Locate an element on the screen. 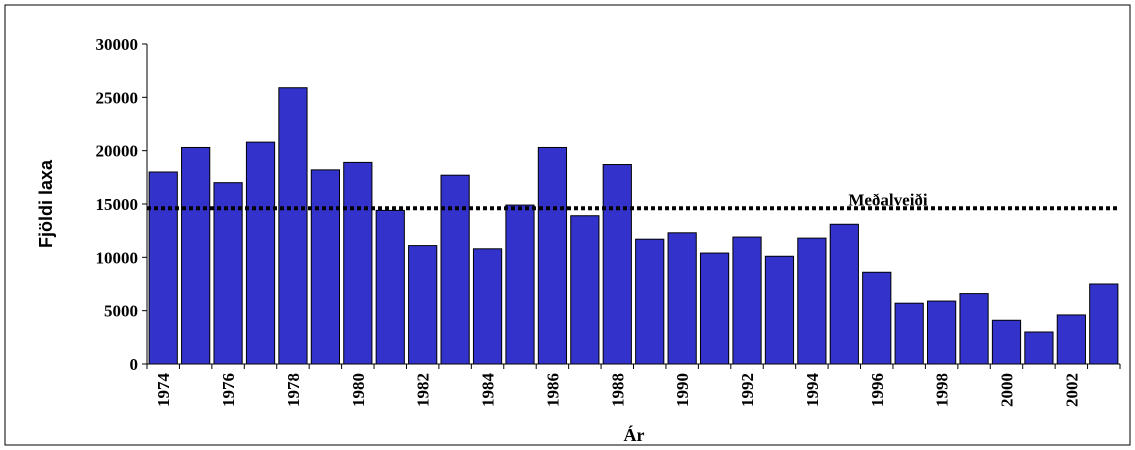 The width and height of the screenshot is (1135, 450). x-tick-label: 1974 is located at coordinates (163, 390).